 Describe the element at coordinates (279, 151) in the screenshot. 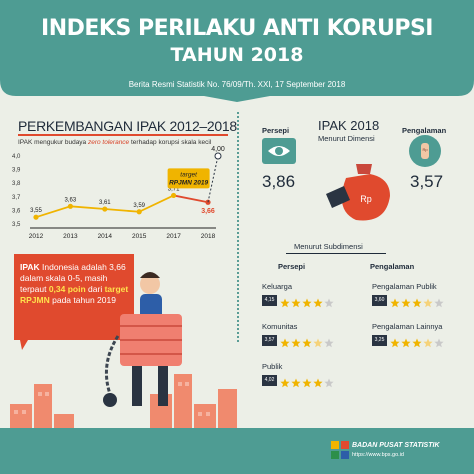

I see `eye-icon` at that location.